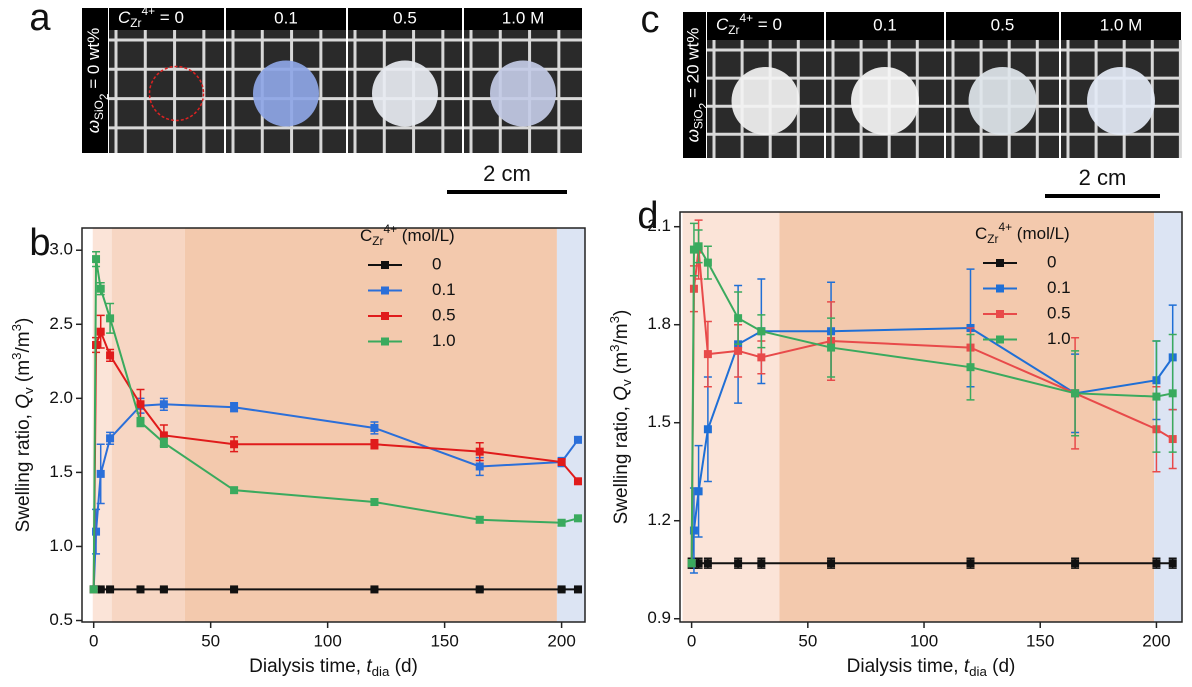 The width and height of the screenshot is (1192, 687). What do you see at coordinates (659, 617) in the screenshot?
I see `y-tick-label: 0.9` at bounding box center [659, 617].